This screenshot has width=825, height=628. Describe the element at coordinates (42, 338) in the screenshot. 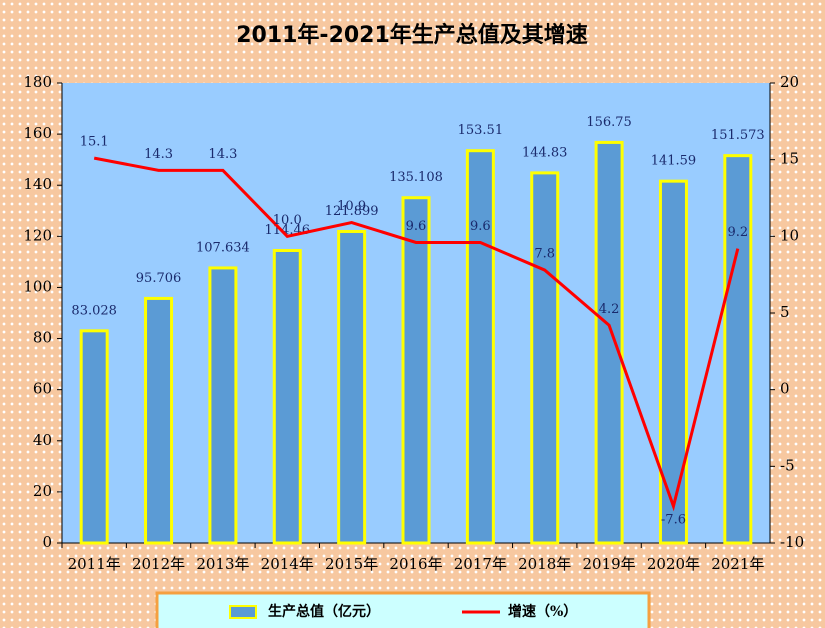

I see `y-tick-label: 80` at that location.